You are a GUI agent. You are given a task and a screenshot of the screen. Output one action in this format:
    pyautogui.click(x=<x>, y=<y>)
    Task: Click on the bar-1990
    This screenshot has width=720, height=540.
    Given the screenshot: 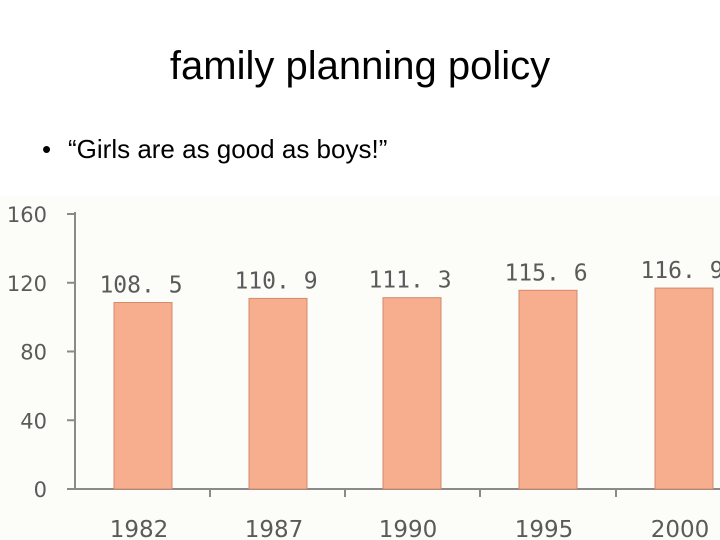 What is the action you would take?
    pyautogui.click(x=412, y=393)
    